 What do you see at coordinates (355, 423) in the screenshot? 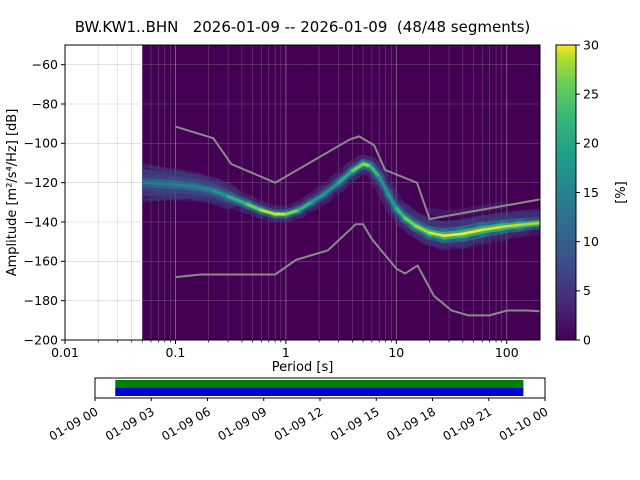
I see `timeline-tick-label: 01-09 15` at bounding box center [355, 423].